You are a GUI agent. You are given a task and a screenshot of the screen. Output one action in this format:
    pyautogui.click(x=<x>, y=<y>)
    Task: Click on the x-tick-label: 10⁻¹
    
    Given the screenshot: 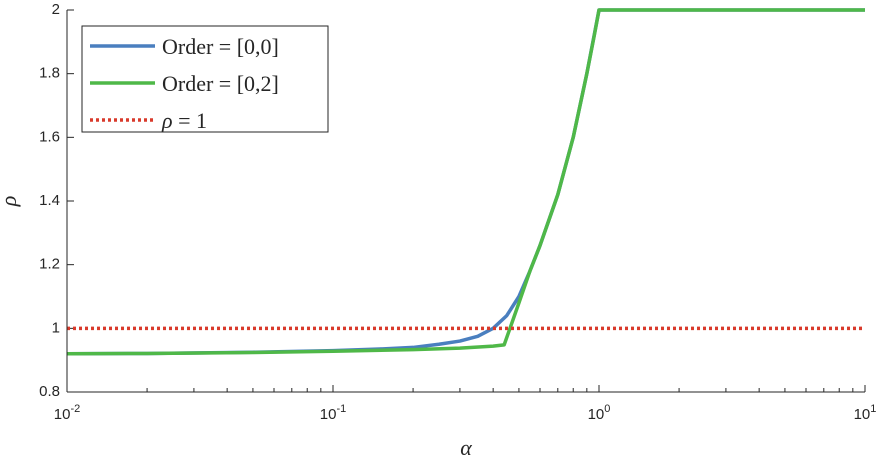 What is the action you would take?
    pyautogui.click(x=333, y=413)
    